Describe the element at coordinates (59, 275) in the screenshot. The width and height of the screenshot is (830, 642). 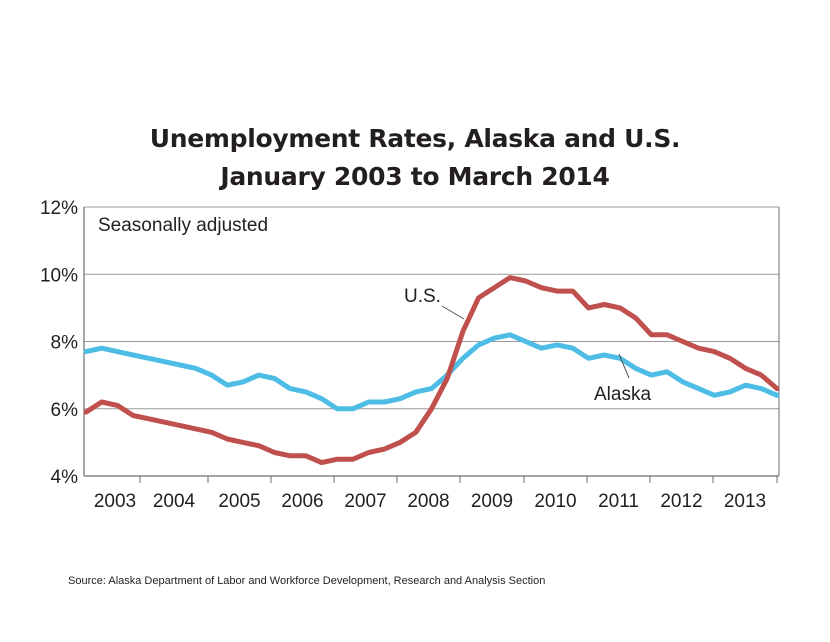
I see `y-tick-label: 10%` at that location.